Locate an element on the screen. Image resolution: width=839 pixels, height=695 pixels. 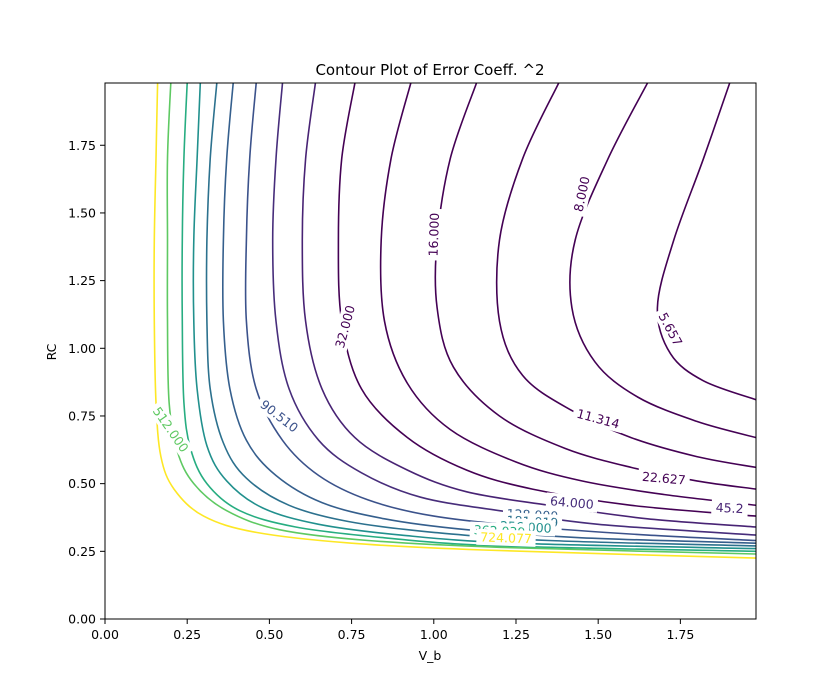
contour-label-2: 11.314 is located at coordinates (598, 419).